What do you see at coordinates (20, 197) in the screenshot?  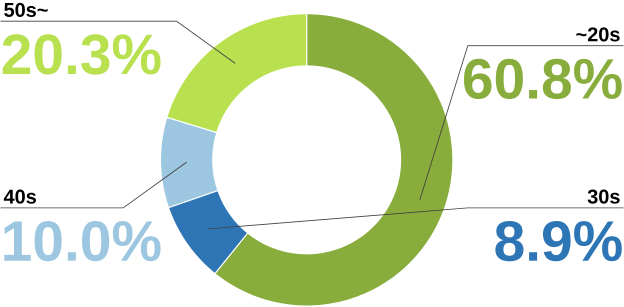 I see `slice-label: 40s` at bounding box center [20, 197].